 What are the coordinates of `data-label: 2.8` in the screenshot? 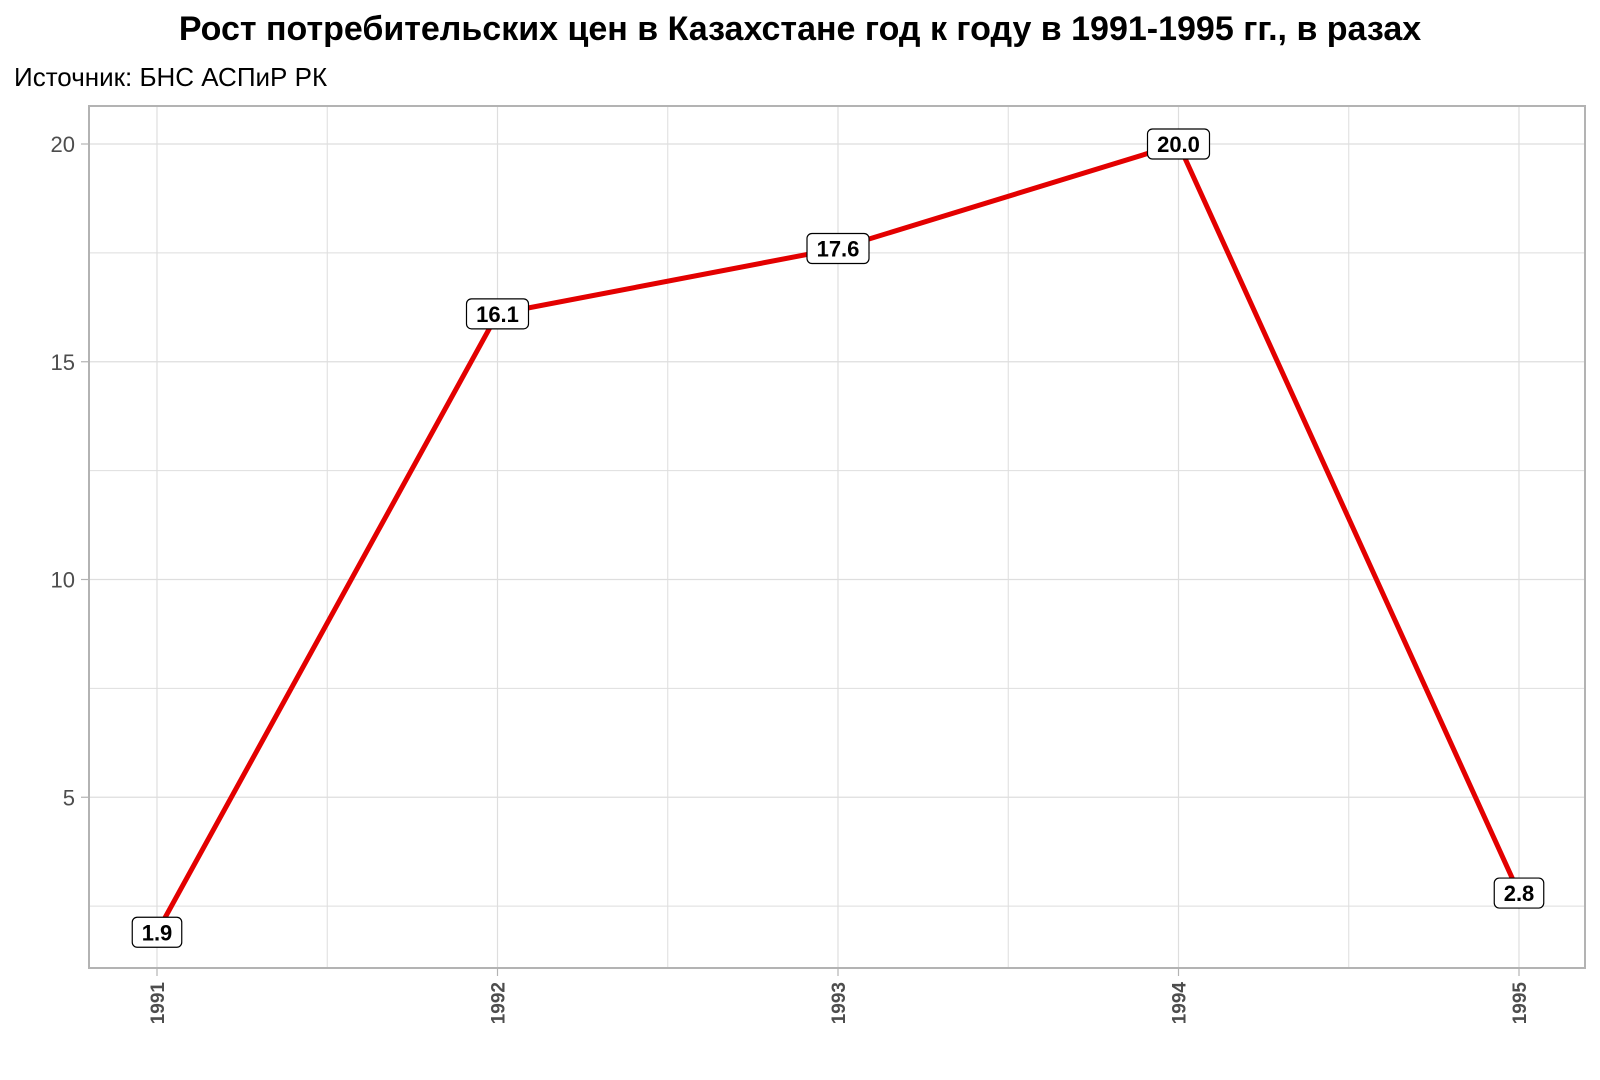 It's located at (1519, 893).